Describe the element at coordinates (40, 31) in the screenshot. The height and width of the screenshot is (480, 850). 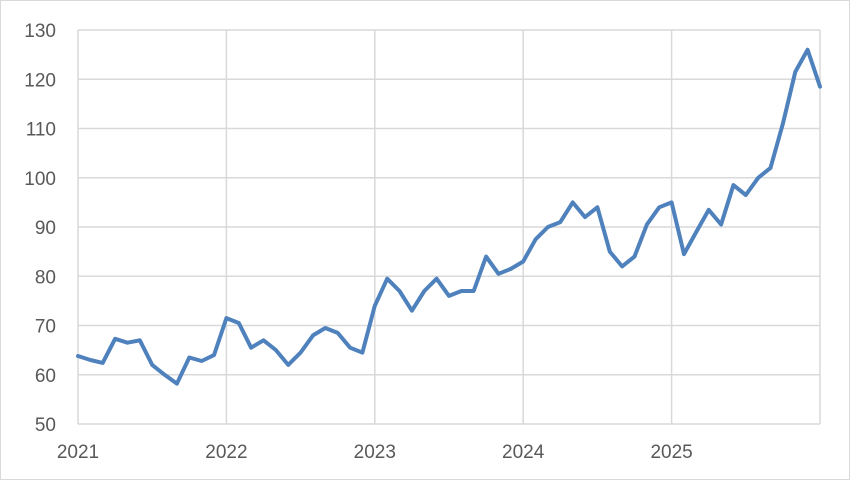
I see `y-tick-label: 130` at that location.